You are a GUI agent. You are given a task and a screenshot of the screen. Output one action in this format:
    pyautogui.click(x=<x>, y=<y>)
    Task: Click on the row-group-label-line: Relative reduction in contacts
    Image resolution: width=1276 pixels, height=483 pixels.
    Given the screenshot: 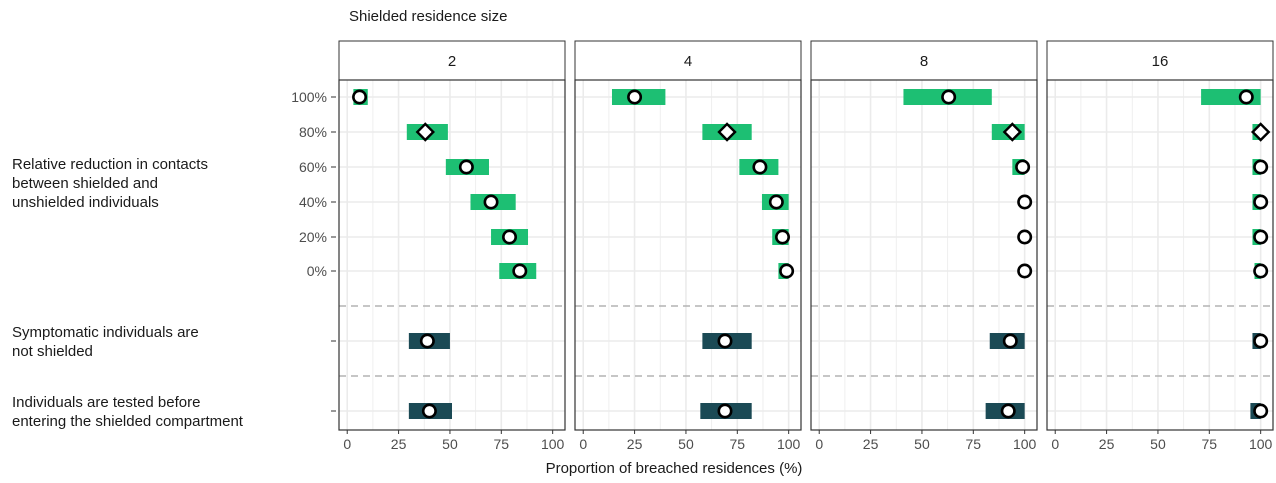 What is the action you would take?
    pyautogui.click(x=110, y=164)
    